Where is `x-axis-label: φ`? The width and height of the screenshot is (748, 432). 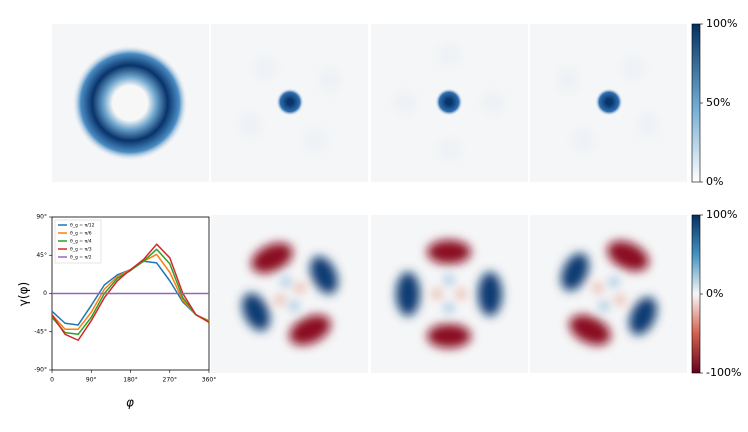 x-axis-label: φ is located at coordinates (130, 403).